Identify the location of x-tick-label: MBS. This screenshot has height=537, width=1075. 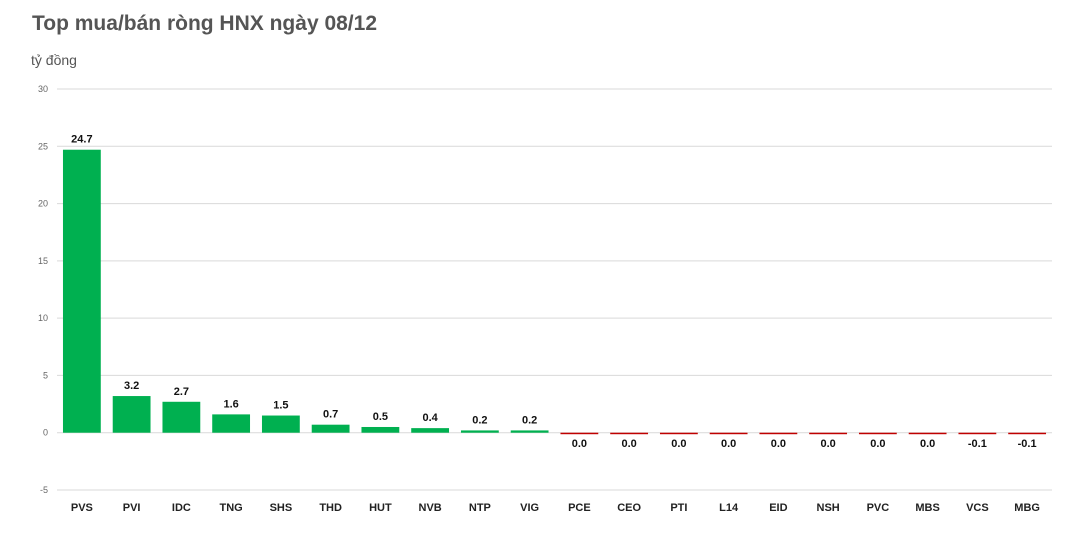
(927, 508).